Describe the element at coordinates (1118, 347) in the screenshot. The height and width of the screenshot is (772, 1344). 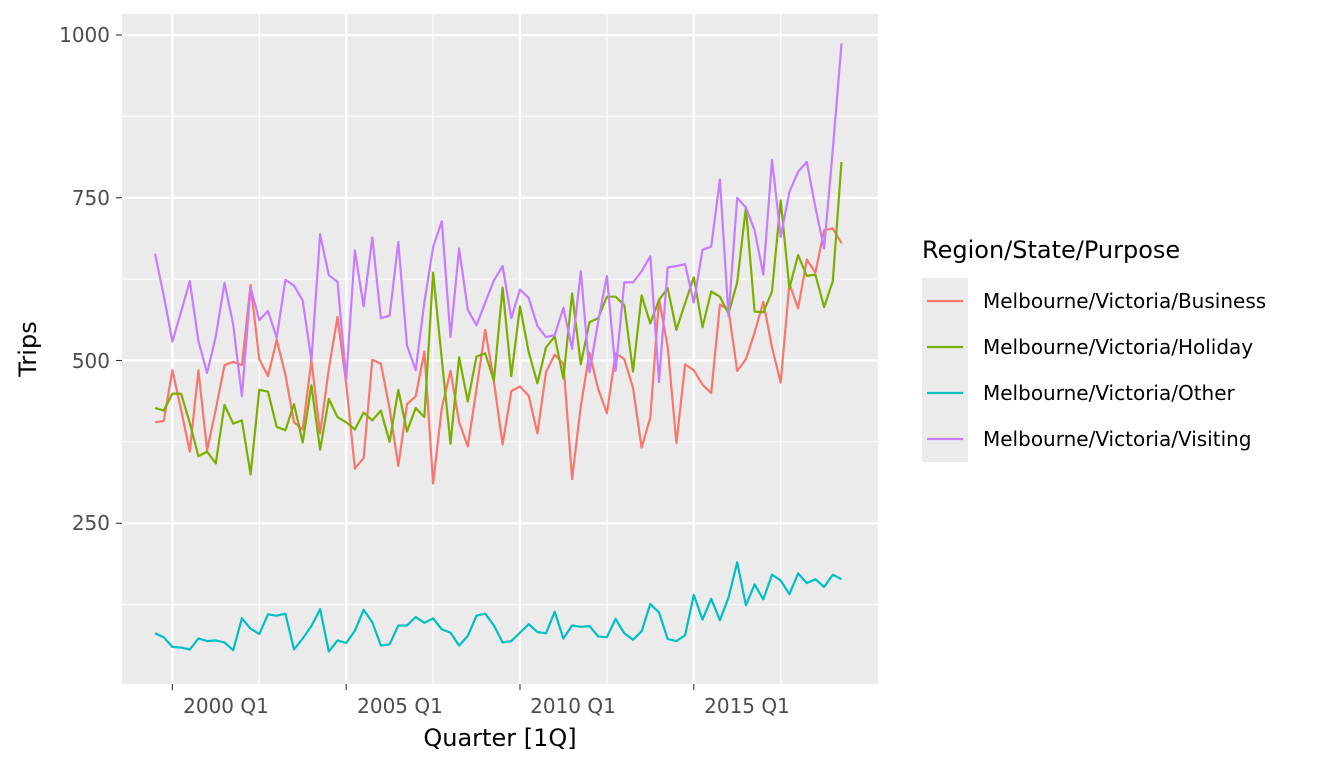
I see `legend-label-holiday: Melbourne/Victoria/Holiday` at that location.